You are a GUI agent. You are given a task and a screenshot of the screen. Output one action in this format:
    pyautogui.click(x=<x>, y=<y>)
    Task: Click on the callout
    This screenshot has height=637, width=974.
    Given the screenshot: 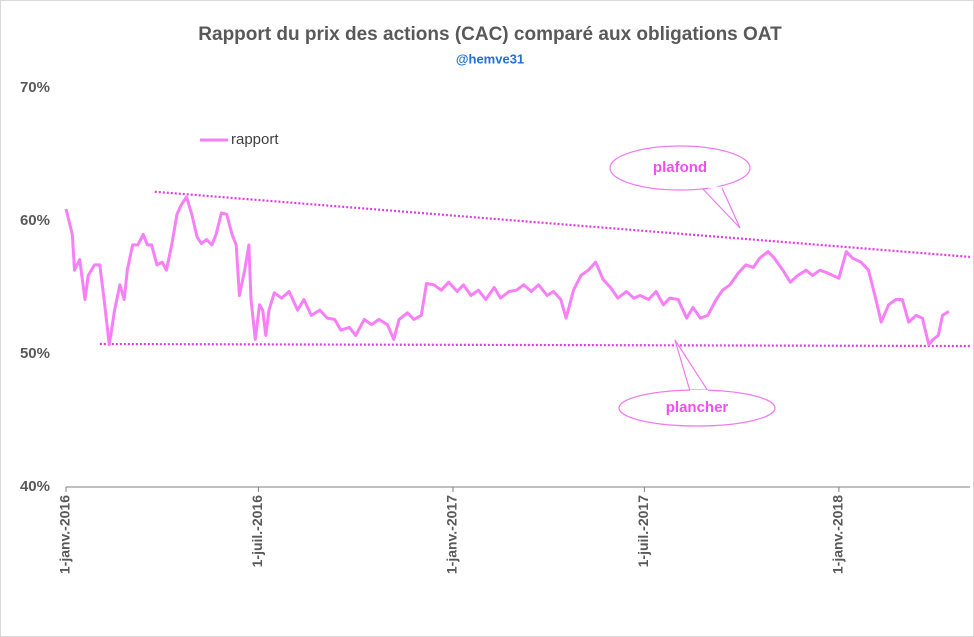 What is the action you would take?
    pyautogui.click(x=680, y=168)
    